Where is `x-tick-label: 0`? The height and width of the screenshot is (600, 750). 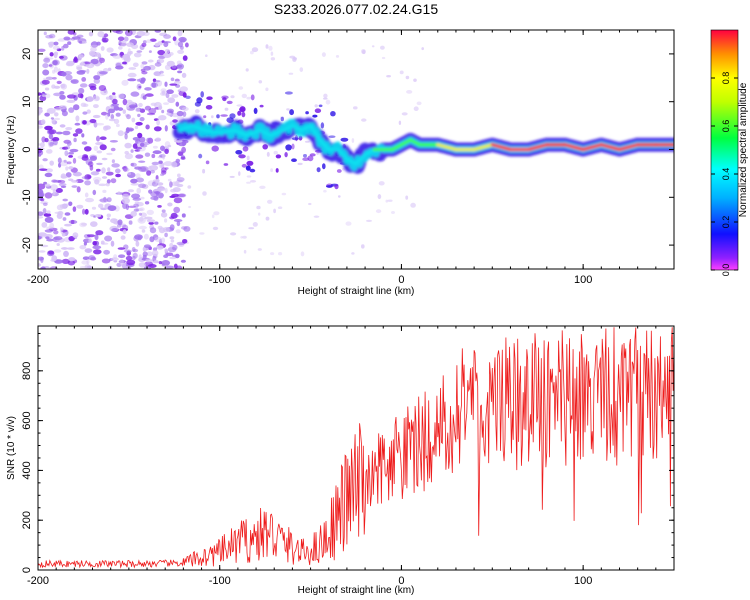 x-tick-label: 0 is located at coordinates (401, 581).